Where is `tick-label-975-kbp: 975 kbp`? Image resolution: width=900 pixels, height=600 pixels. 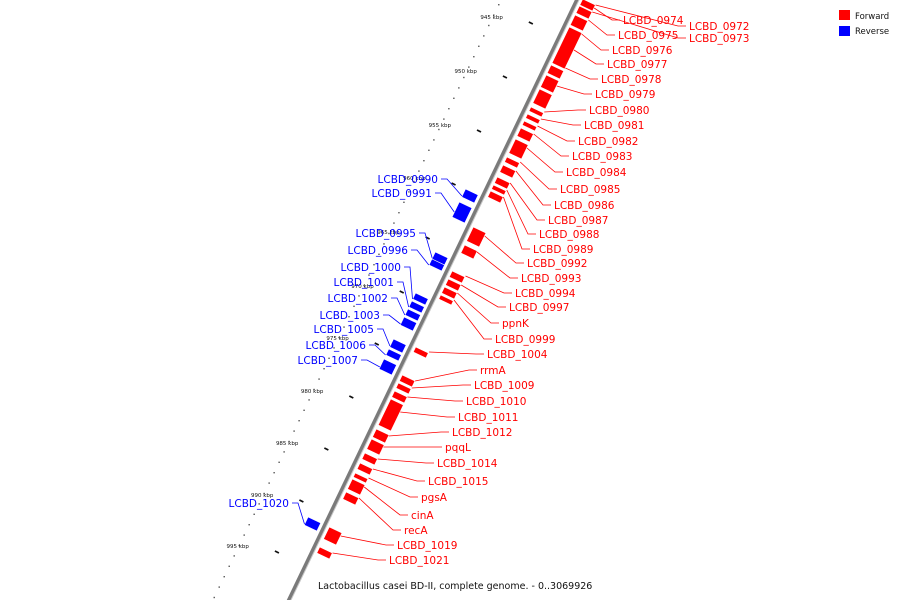
tick-label-975-kbp: 975 kbp is located at coordinates (337, 339).